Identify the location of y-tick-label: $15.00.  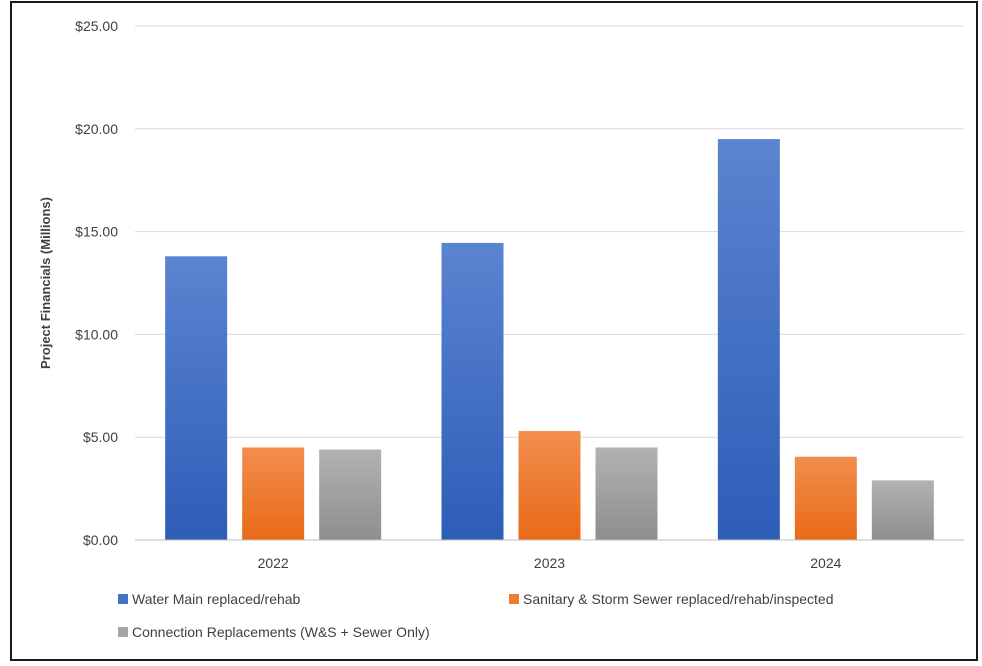
(96, 232).